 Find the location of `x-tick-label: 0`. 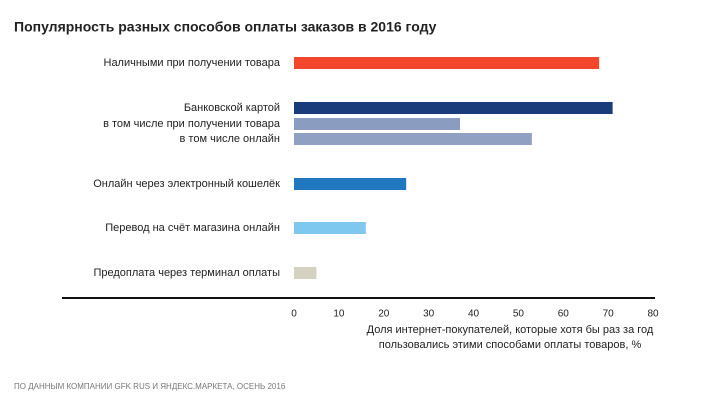

x-tick-label: 0 is located at coordinates (294, 314).